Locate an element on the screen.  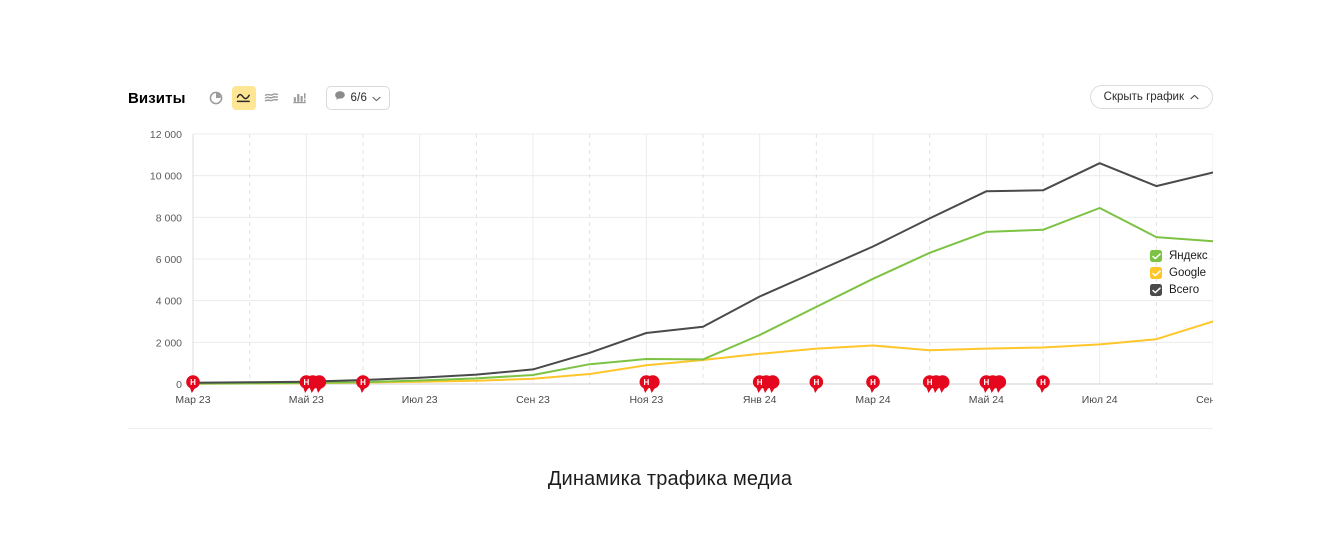
legend-item-yandex: Яндекс is located at coordinates (1179, 256).